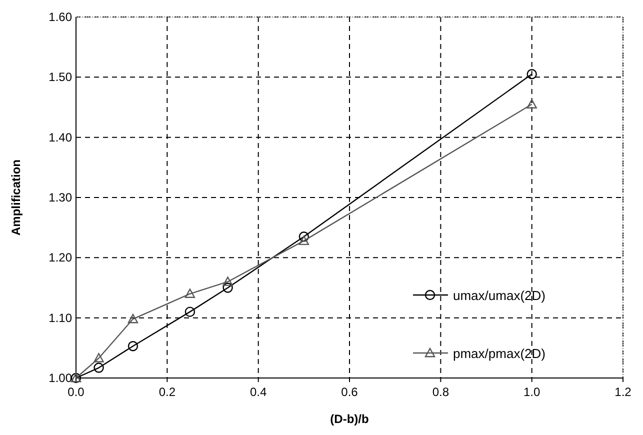  What do you see at coordinates (76, 392) in the screenshot?
I see `x-tick-label: 0.0` at bounding box center [76, 392].